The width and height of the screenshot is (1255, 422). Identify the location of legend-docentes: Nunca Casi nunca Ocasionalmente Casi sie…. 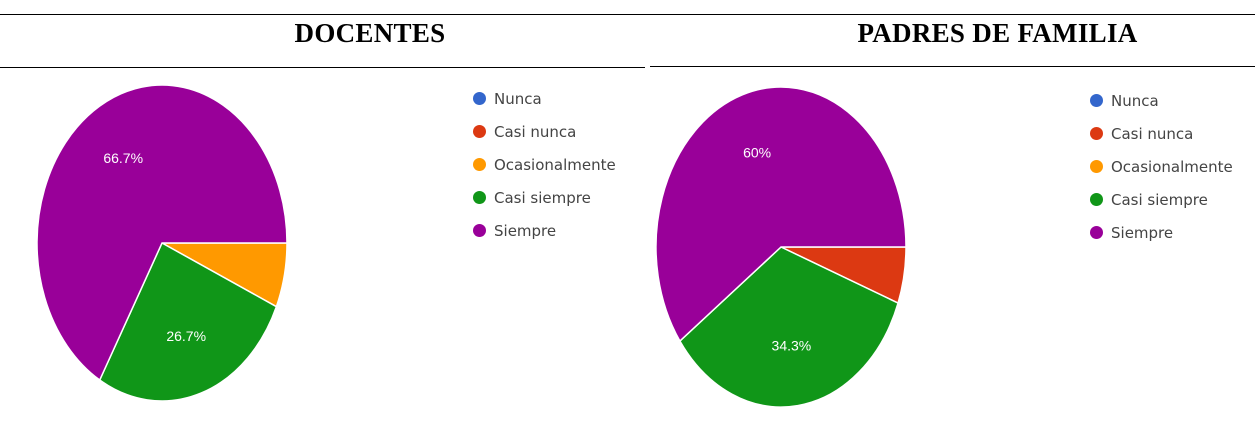
(544, 164).